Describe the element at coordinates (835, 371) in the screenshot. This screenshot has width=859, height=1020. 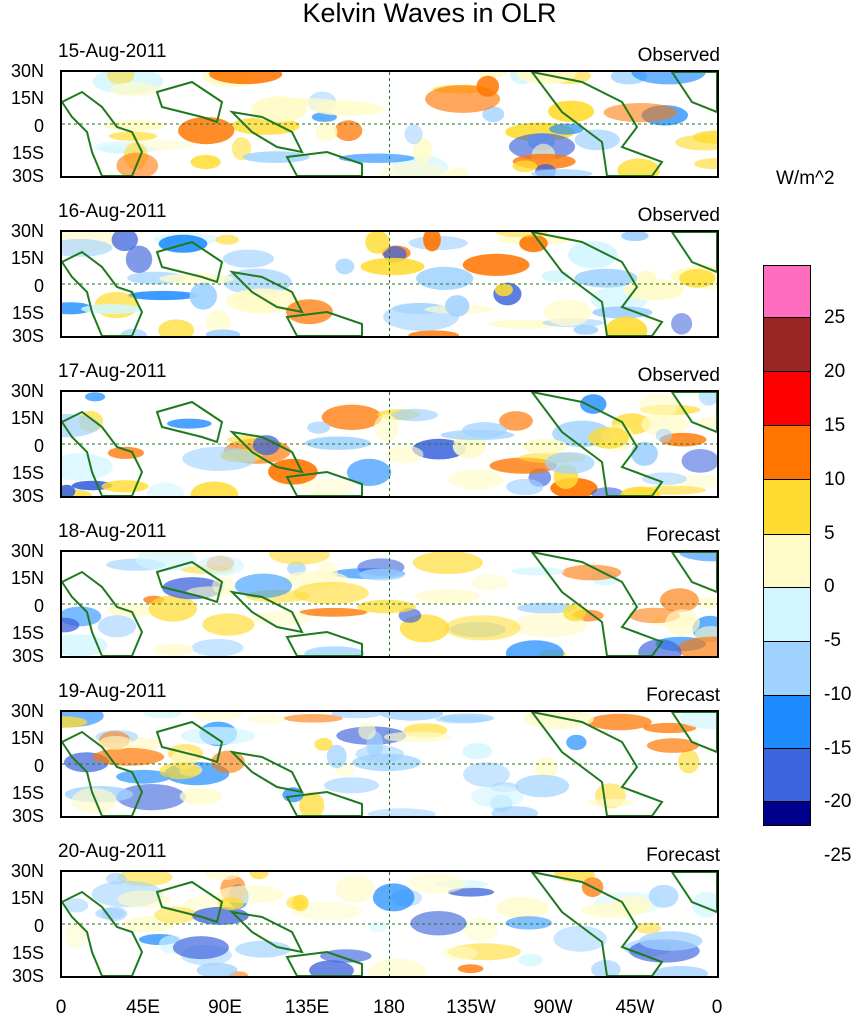
I see `colorbar-label: 20` at that location.